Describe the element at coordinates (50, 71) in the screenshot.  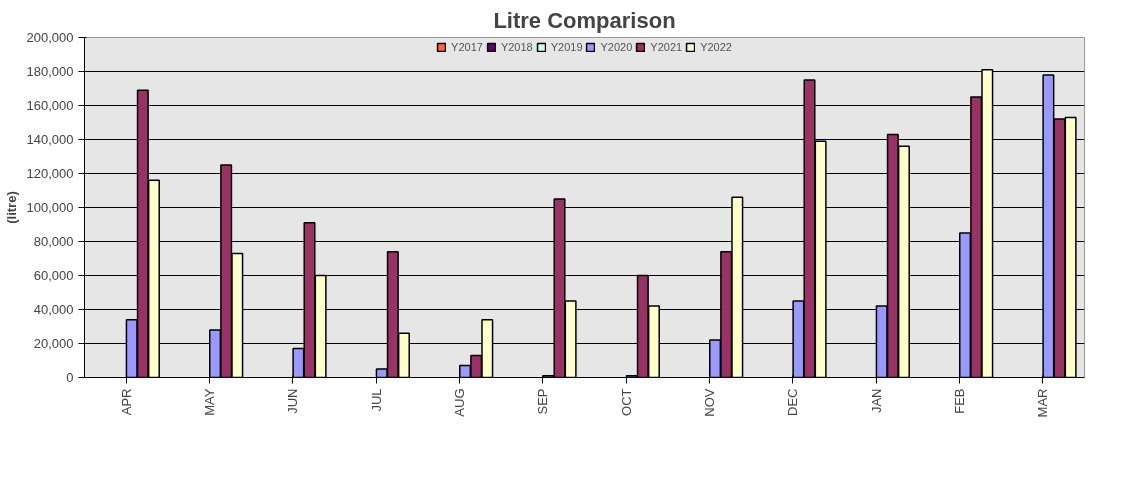
I see `y-tick-label: 180,000` at that location.